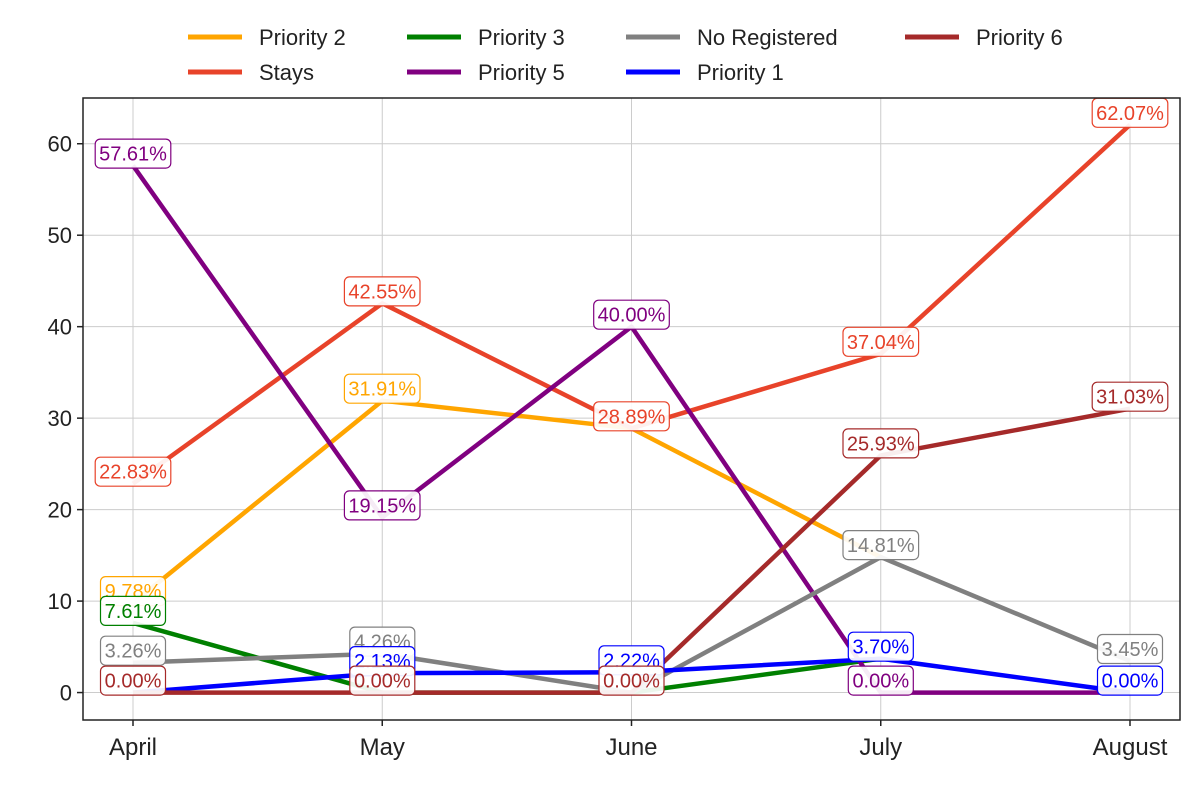 The image size is (1200, 800). Describe the element at coordinates (1019, 37) in the screenshot. I see `legend-label: Priority 6` at that location.